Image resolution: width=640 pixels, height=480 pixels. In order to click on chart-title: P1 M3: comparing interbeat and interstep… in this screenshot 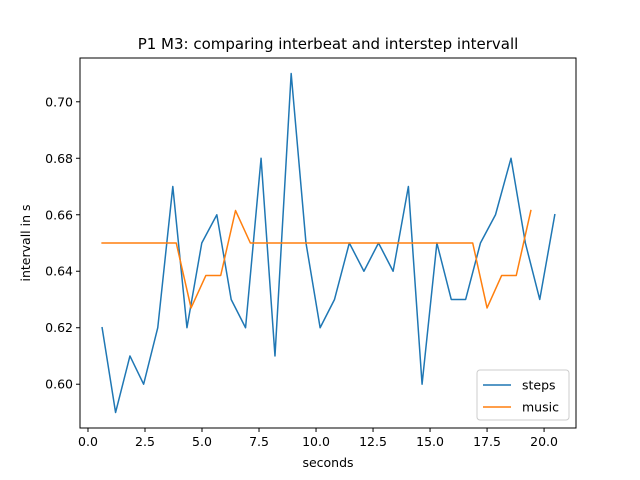, I will do `click(328, 44)`.